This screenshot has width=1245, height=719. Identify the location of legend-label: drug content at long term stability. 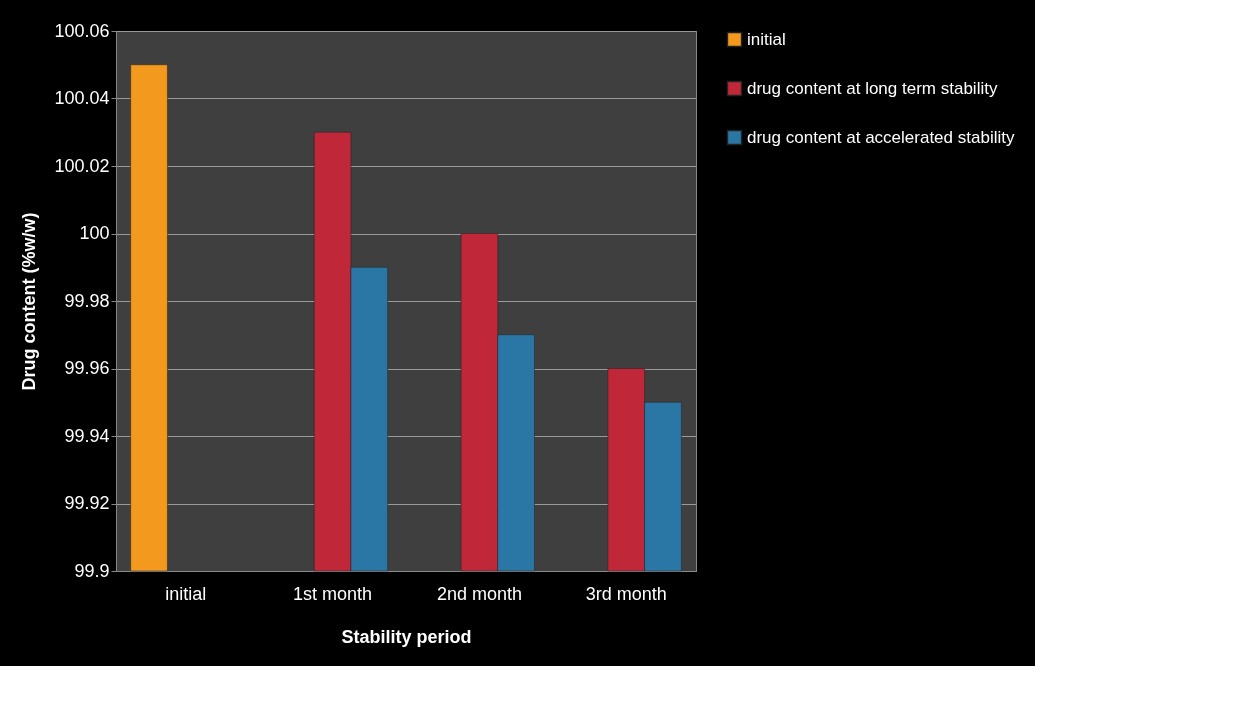
(872, 88).